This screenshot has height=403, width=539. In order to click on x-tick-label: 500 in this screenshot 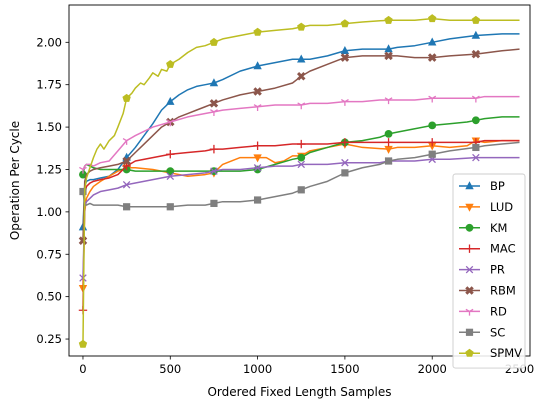, I will do `click(170, 369)`.